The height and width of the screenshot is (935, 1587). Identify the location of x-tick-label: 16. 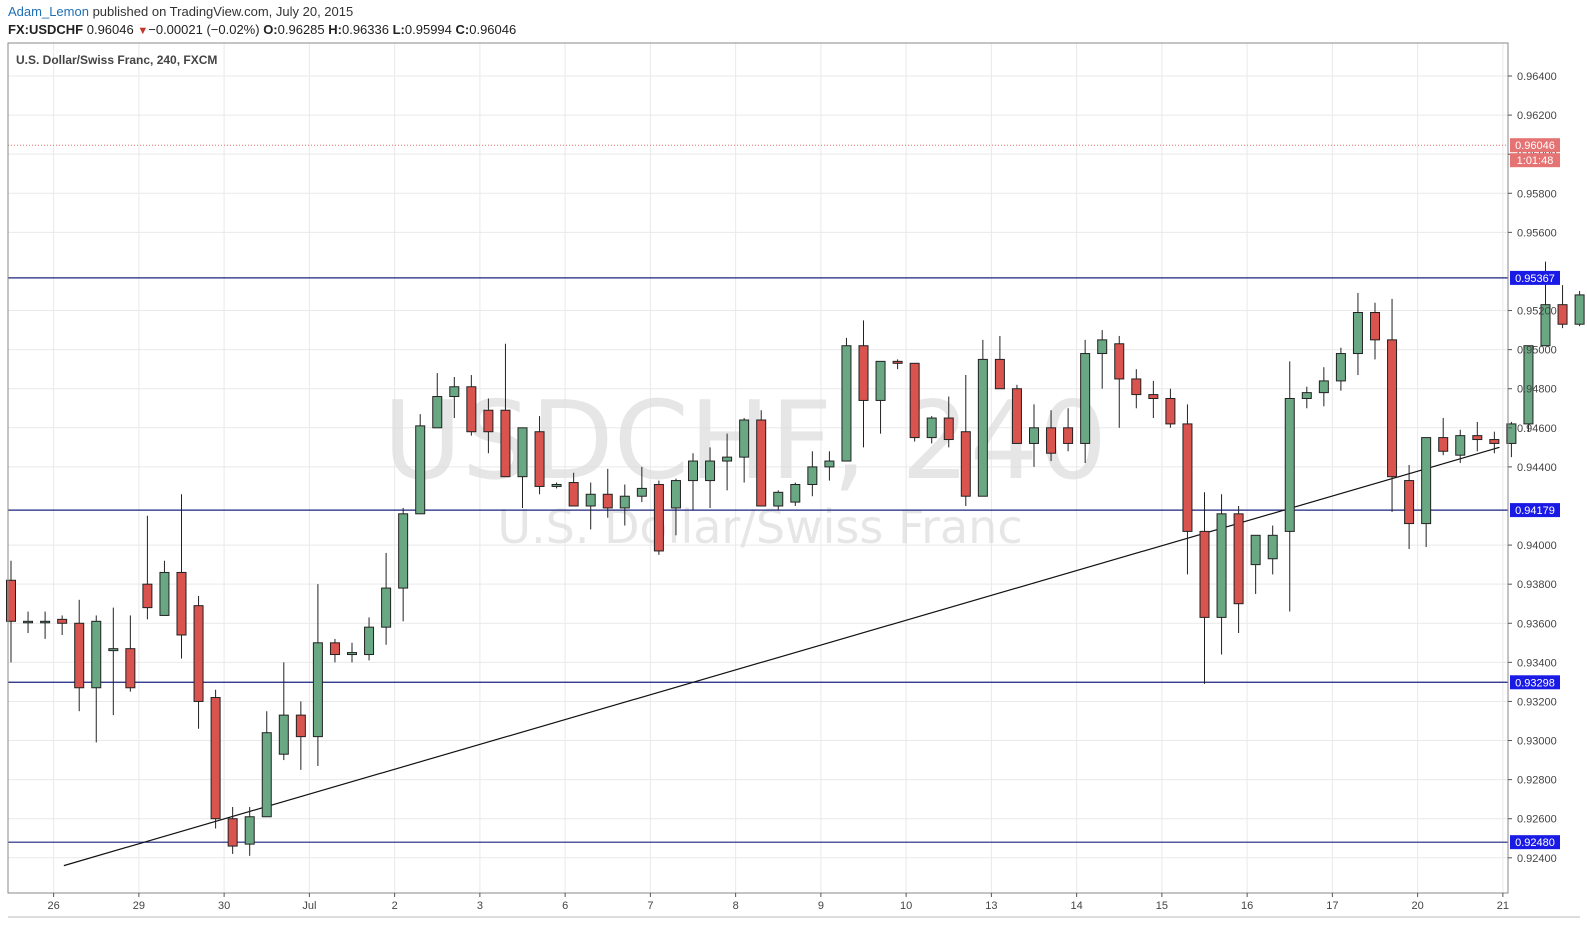
(1247, 906).